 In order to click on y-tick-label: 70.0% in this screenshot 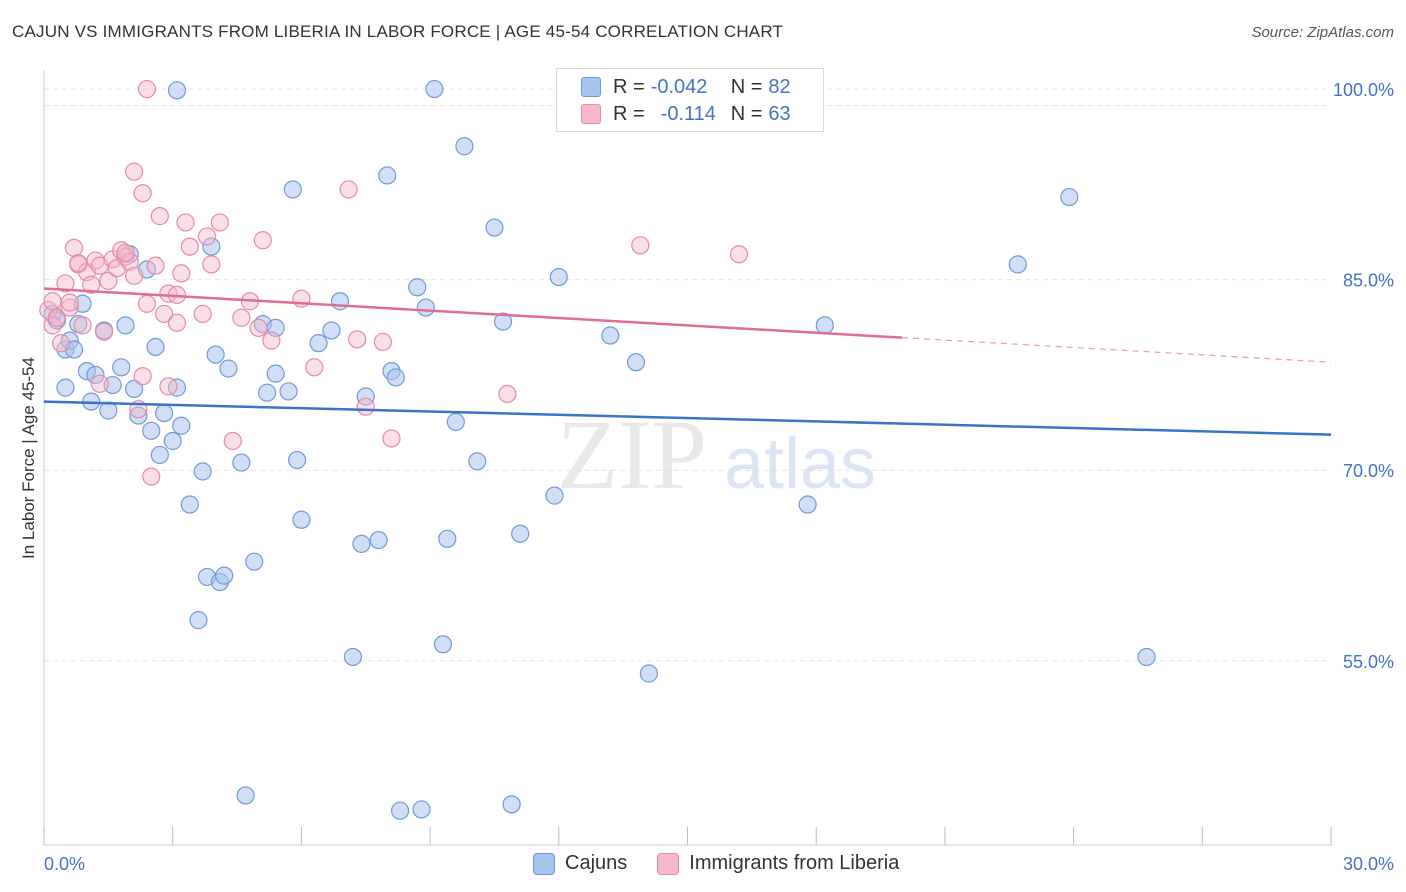, I will do `click(1368, 471)`.